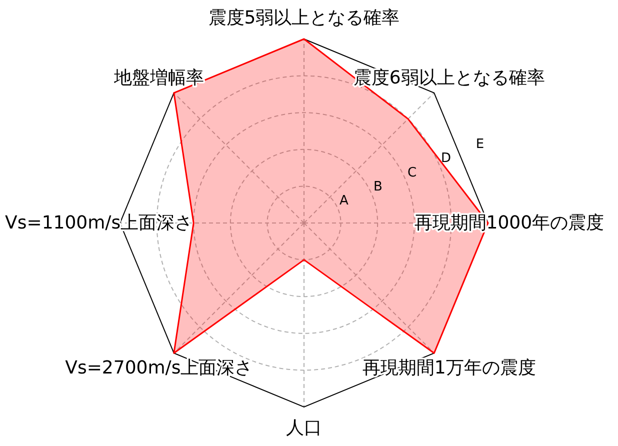  What do you see at coordinates (480, 144) in the screenshot?
I see `y-tick-label: E` at bounding box center [480, 144].